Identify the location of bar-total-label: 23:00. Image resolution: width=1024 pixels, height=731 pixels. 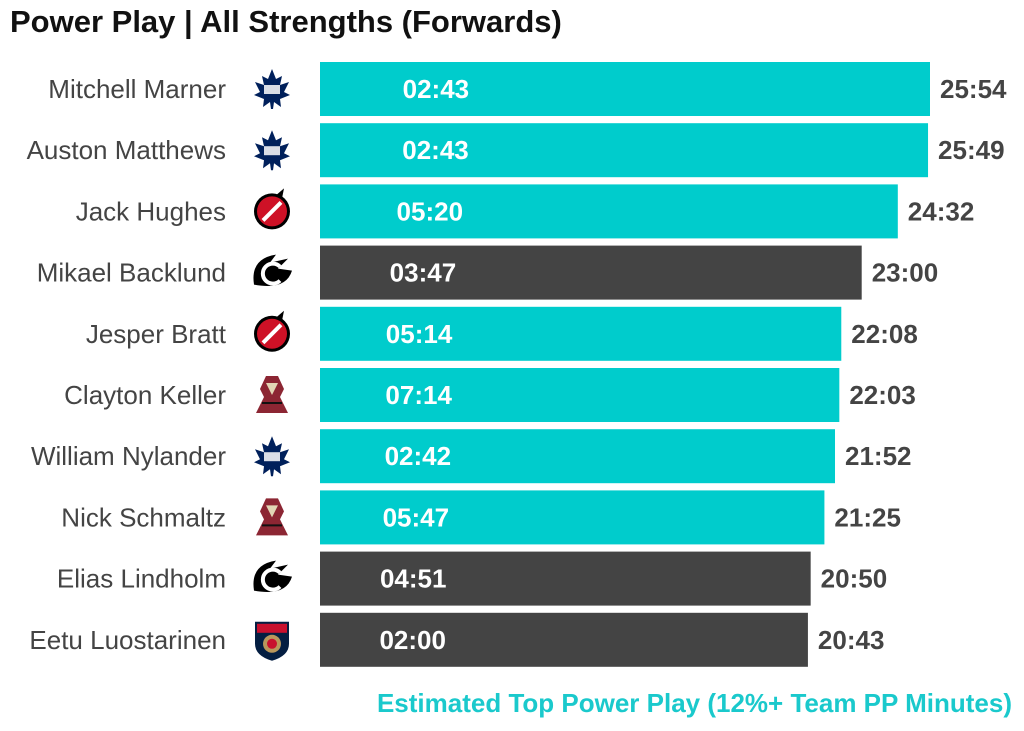
(905, 273).